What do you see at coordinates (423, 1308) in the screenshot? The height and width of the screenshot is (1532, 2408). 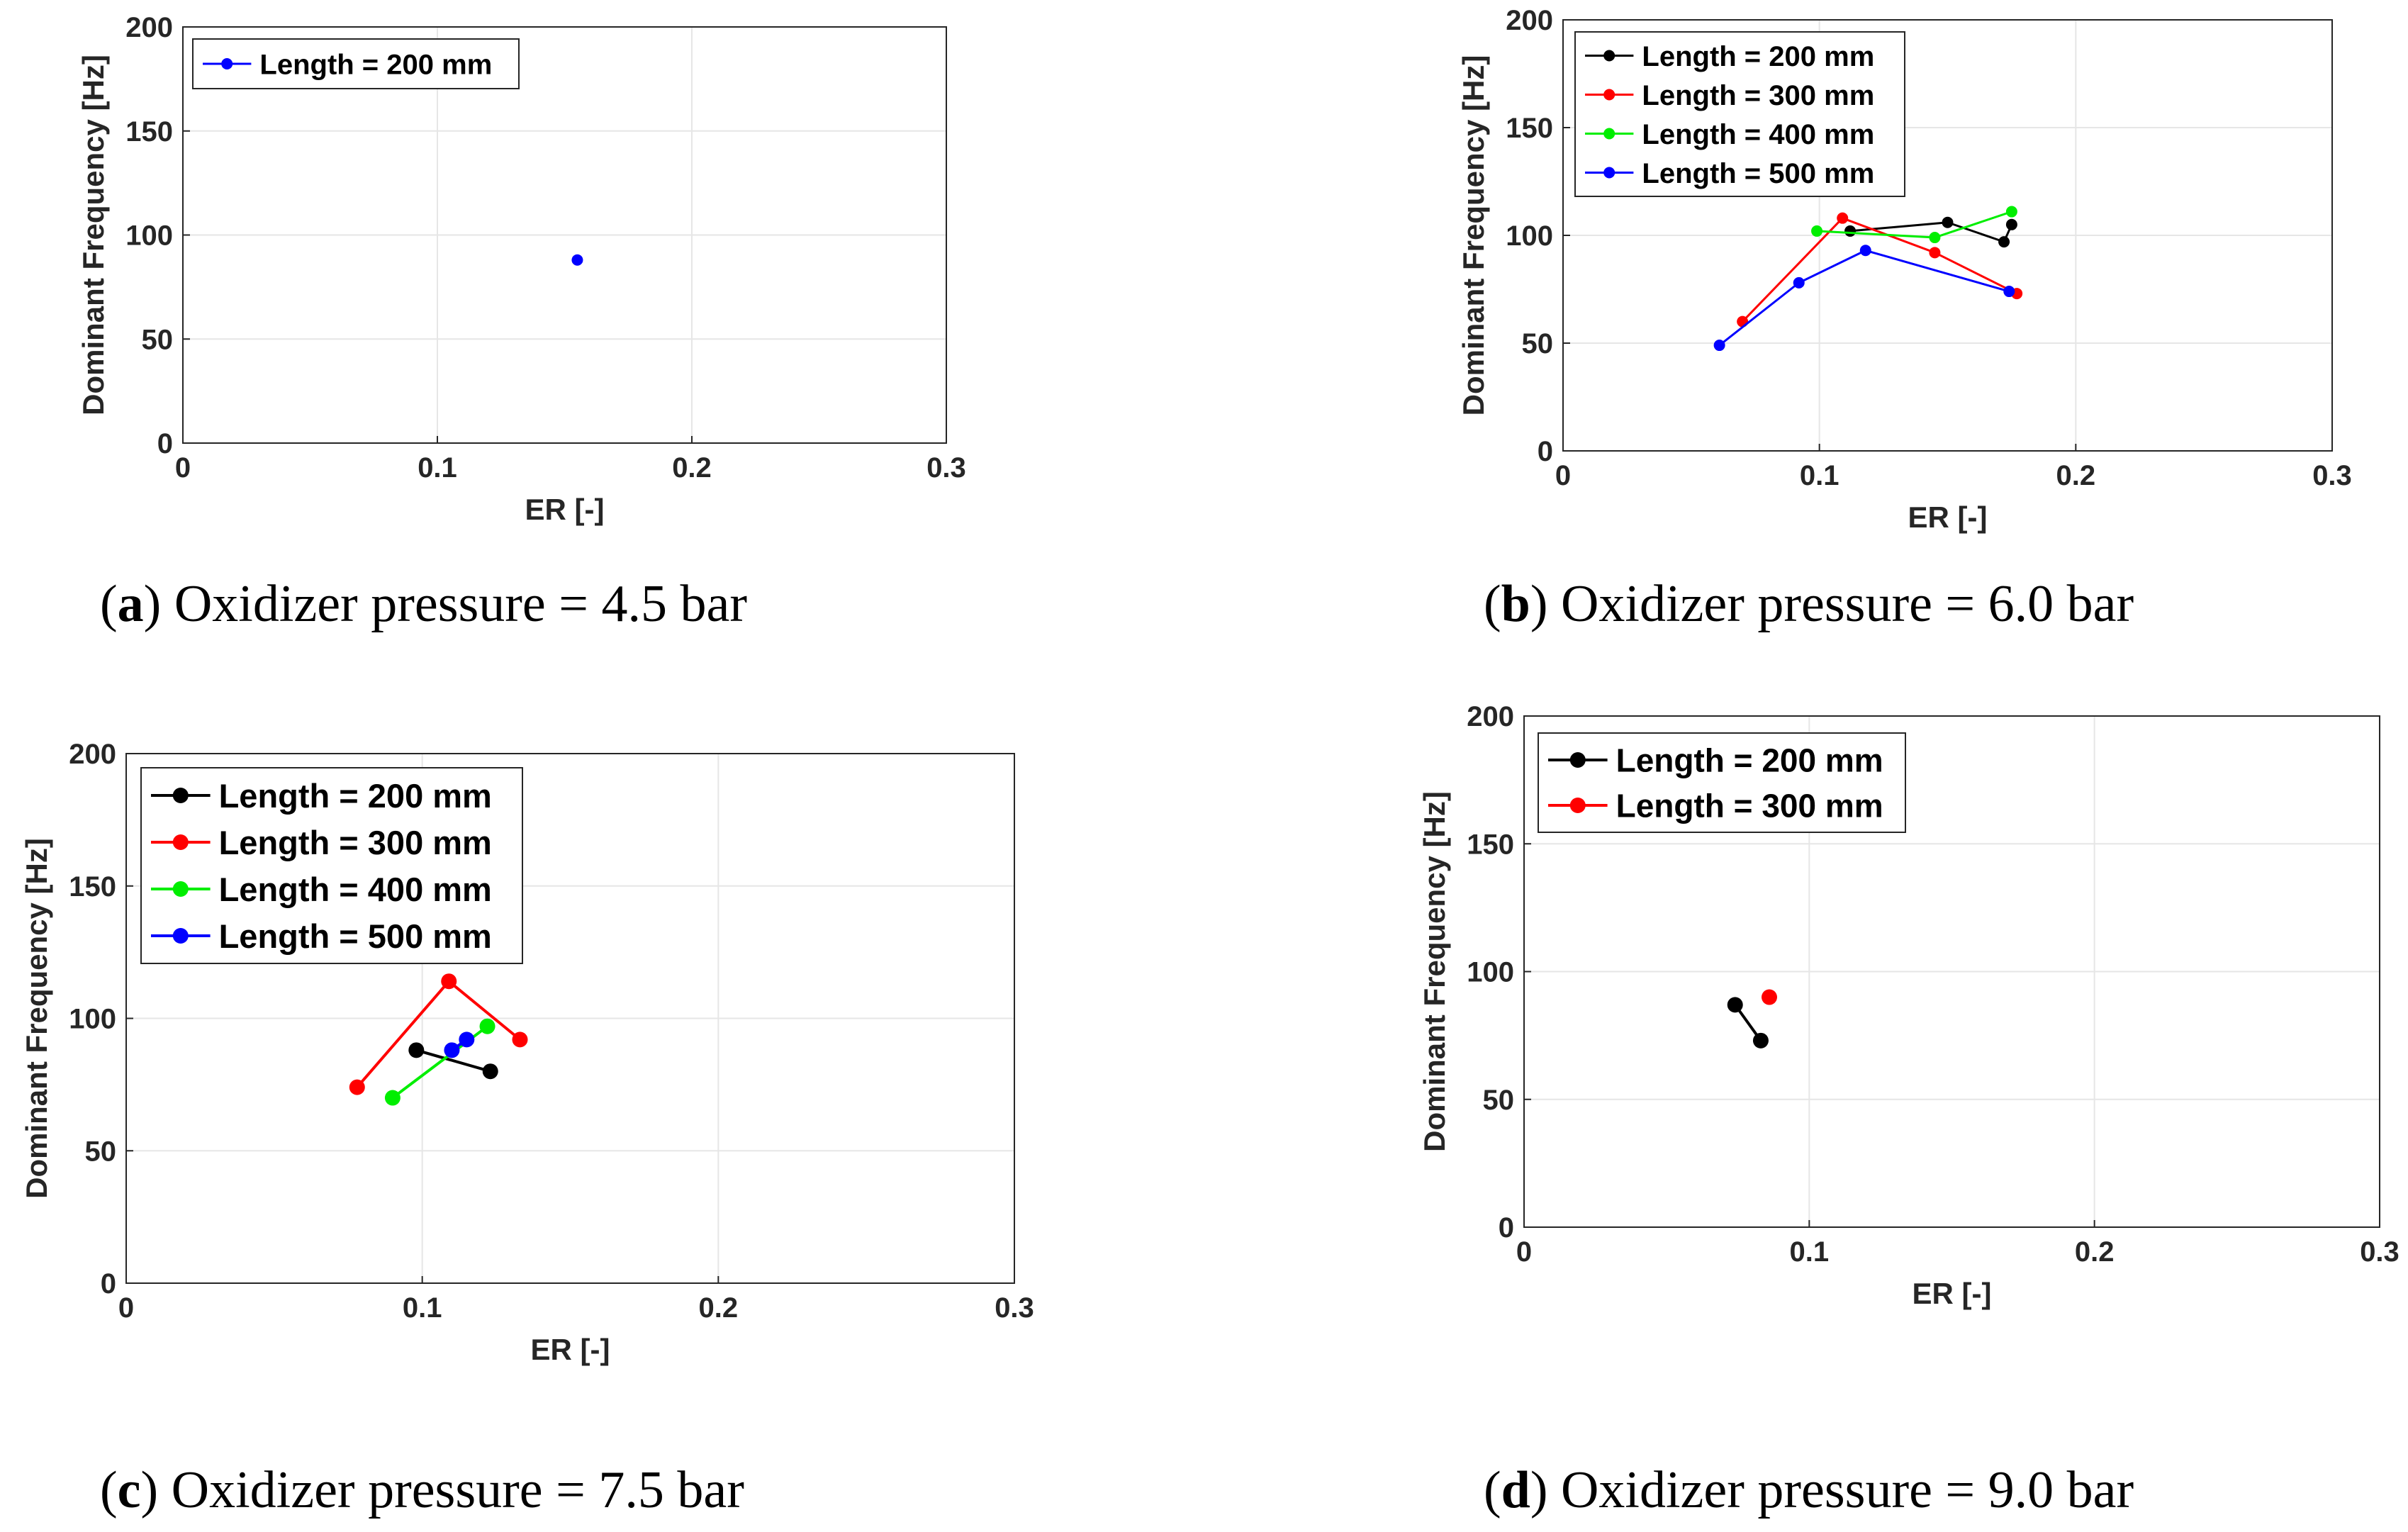 I see `panel-c-xtick-label-1: 0.1` at bounding box center [423, 1308].